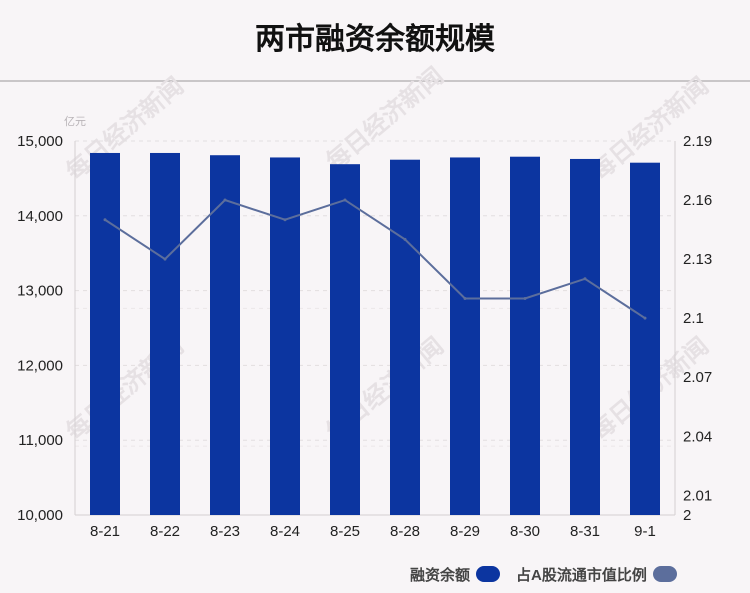 The image size is (750, 593). I want to click on legend-label-line: 占A股流通市值比例, so click(581, 575).